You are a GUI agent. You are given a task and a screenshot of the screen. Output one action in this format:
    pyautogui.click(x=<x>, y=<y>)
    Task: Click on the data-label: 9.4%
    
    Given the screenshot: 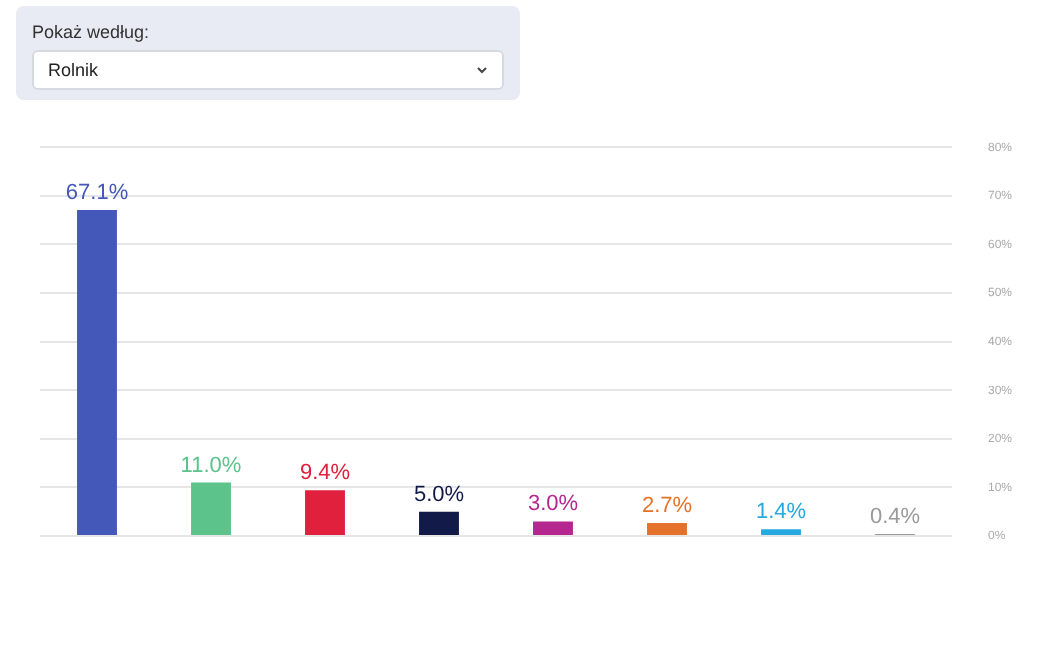 What is the action you would take?
    pyautogui.click(x=325, y=473)
    